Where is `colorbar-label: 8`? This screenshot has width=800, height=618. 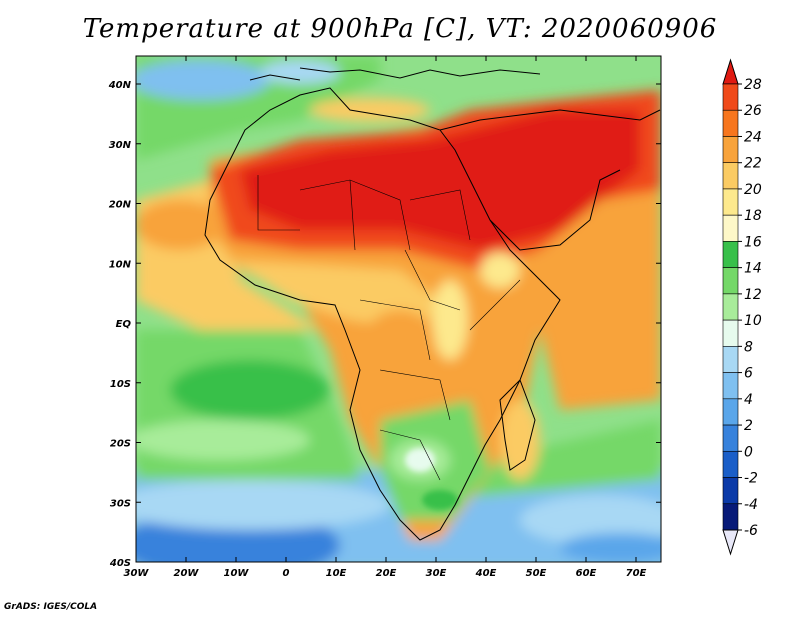 colorbar-label: 8 is located at coordinates (748, 347).